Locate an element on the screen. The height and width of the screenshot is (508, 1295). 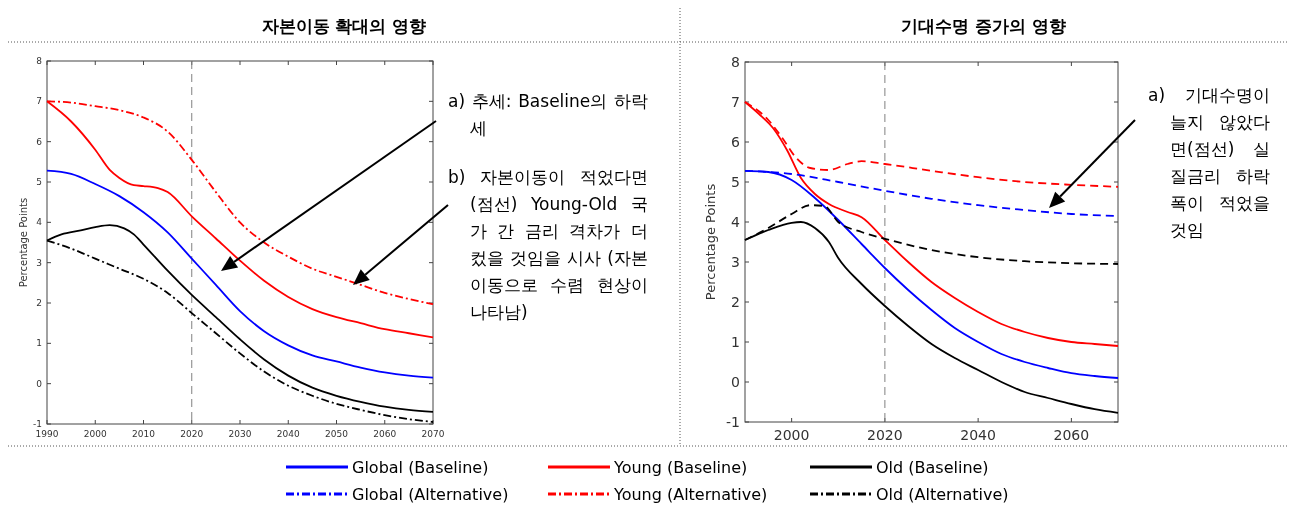
x-tick-label: 2030 is located at coordinates (240, 434).